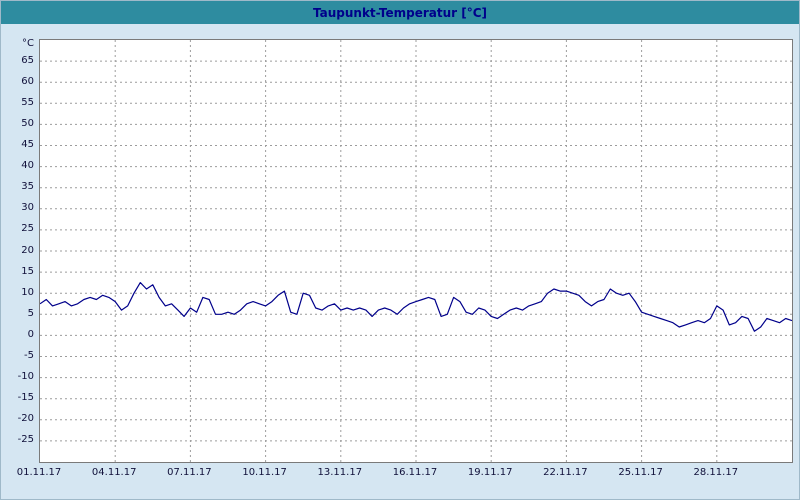 This screenshot has height=500, width=800. Describe the element at coordinates (30, 334) in the screenshot. I see `y-tick-label: 0` at that location.